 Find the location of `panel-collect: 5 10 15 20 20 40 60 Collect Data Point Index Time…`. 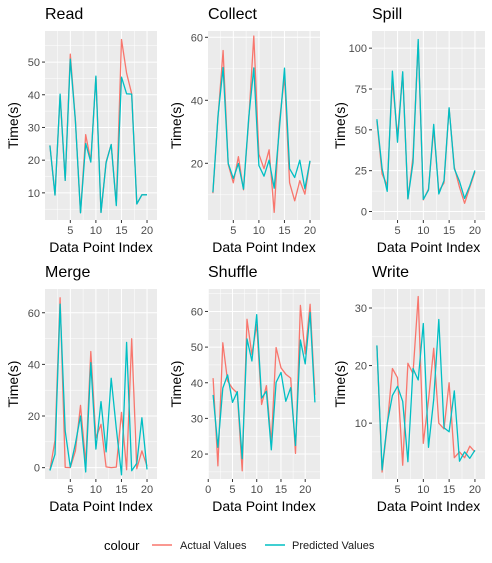

panel-collect: 5 10 15 20 20 40 60 Collect Data Point Index Time… is located at coordinates (244, 130).